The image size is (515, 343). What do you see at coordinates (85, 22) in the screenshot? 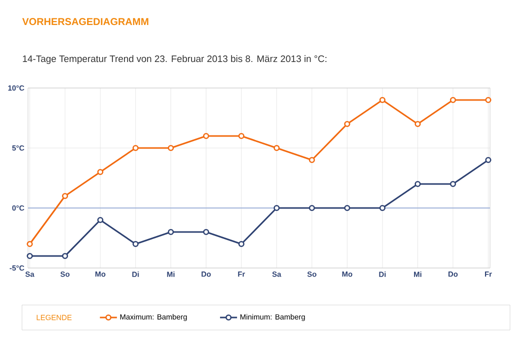
I see `chart-title: VORHERSAGEDIAGRAMM` at bounding box center [85, 22].